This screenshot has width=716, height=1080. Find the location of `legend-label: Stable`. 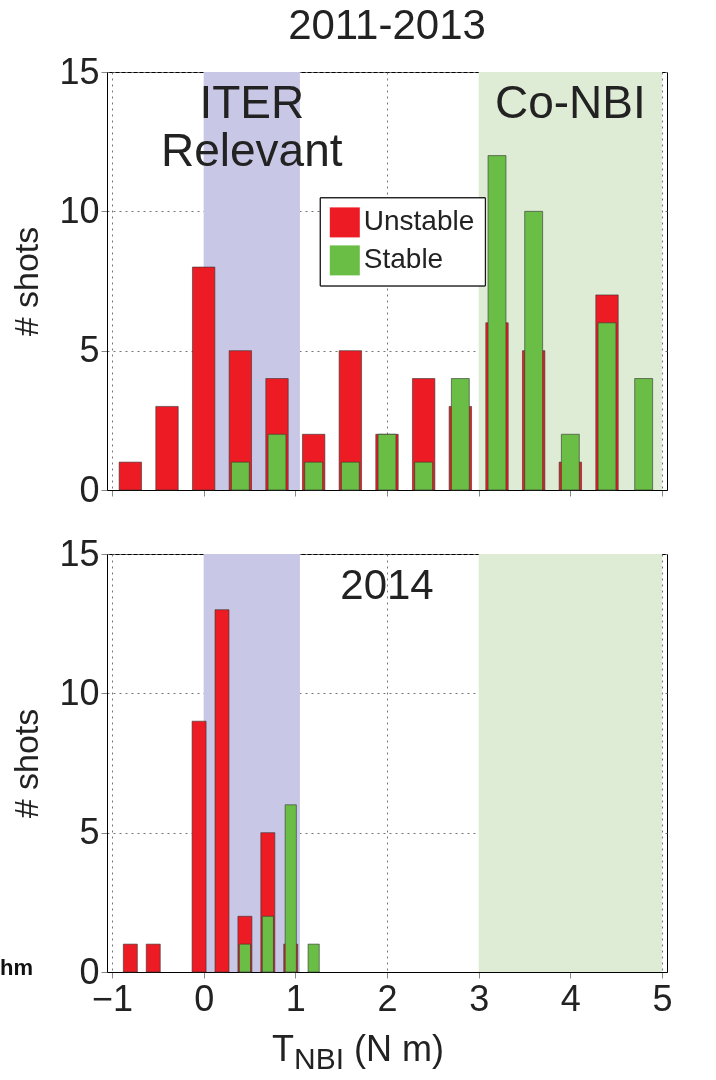

legend-label: Stable is located at coordinates (403, 259).